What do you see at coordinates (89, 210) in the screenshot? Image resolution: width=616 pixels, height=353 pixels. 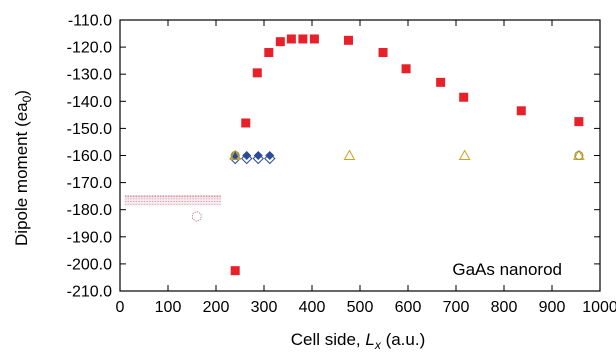 I see `y-tick-label: -180.0` at bounding box center [89, 210].